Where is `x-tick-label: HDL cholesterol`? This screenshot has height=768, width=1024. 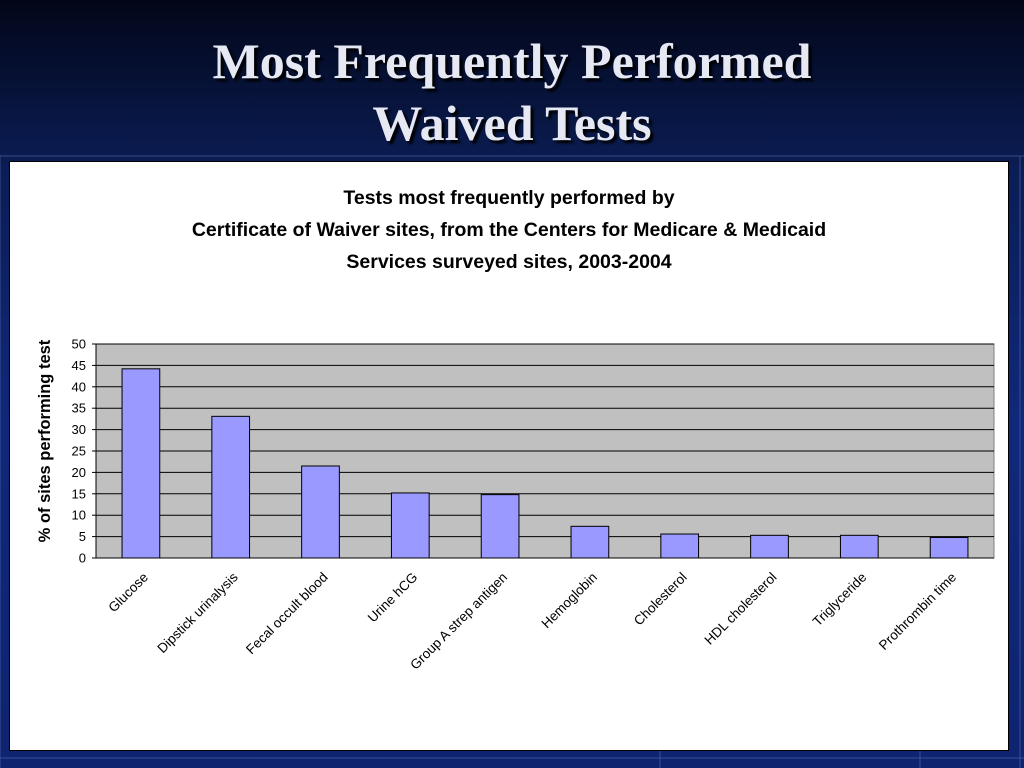 x-tick-label: HDL cholesterol is located at coordinates (740, 609).